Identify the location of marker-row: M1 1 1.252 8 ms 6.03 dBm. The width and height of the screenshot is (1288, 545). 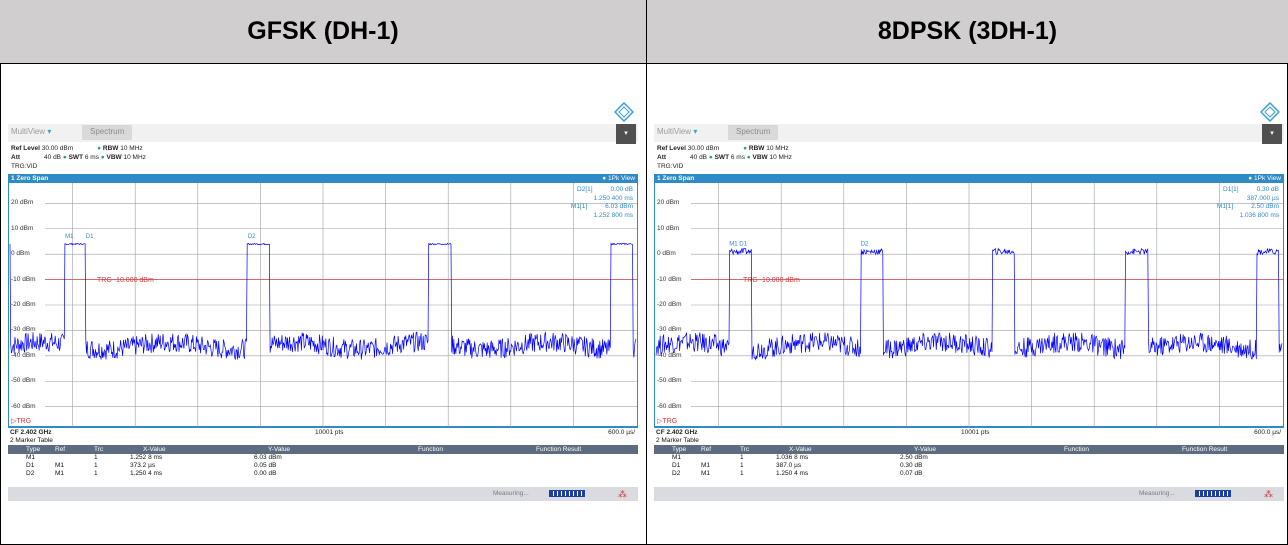
(323, 458).